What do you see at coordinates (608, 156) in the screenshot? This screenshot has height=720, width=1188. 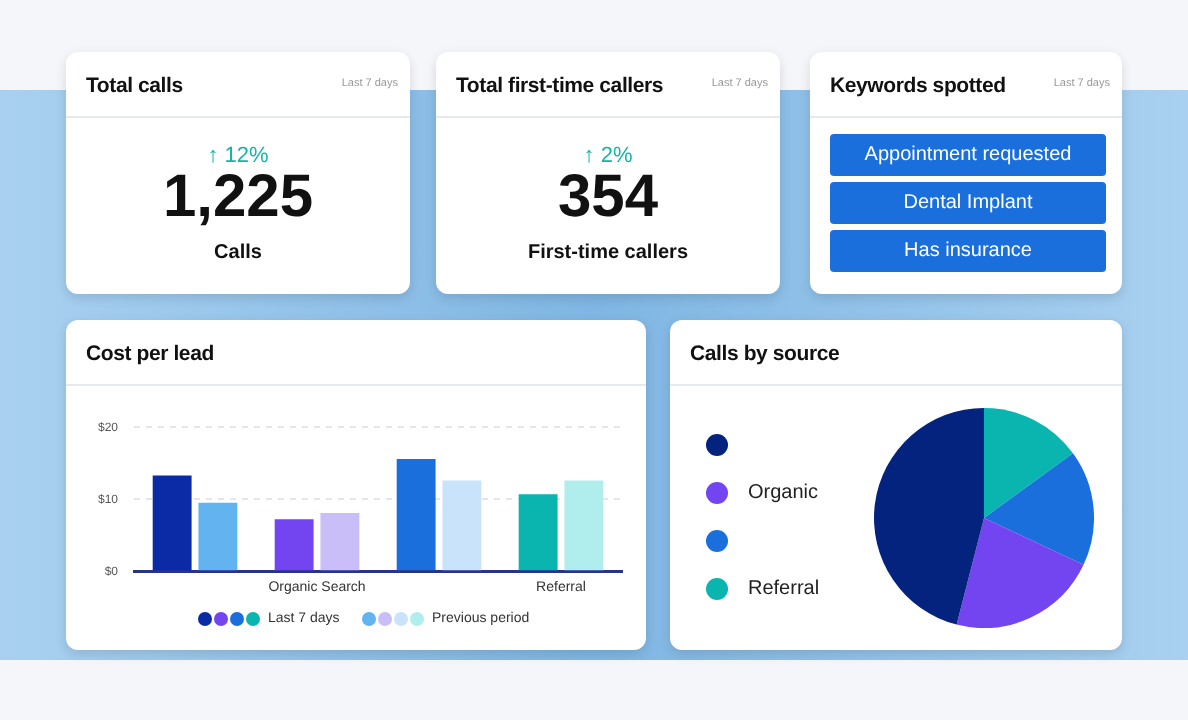 I see `text: ↑ 2%` at bounding box center [608, 156].